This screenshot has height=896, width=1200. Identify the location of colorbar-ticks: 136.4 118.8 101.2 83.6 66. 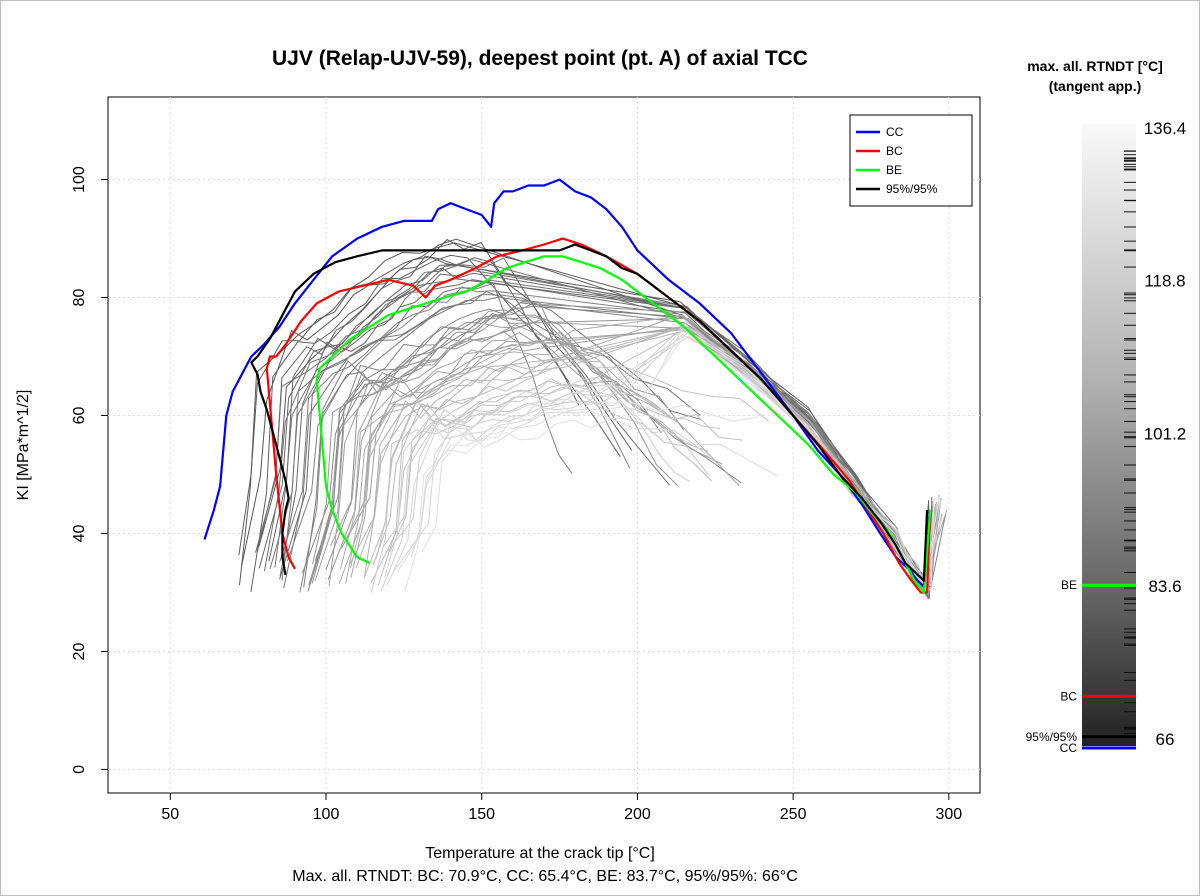
(1165, 434).